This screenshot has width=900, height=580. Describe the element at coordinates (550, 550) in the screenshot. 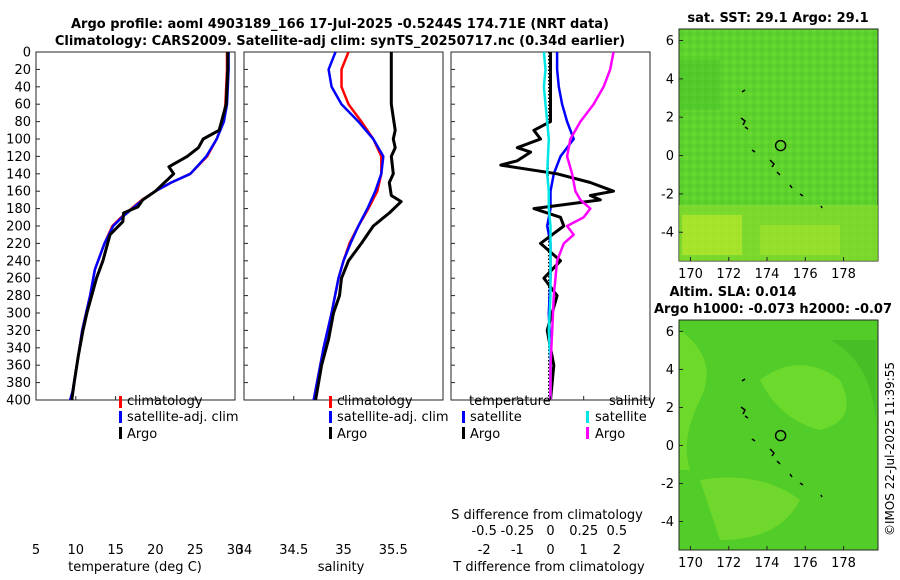

I see `x-tick-label: 0` at that location.